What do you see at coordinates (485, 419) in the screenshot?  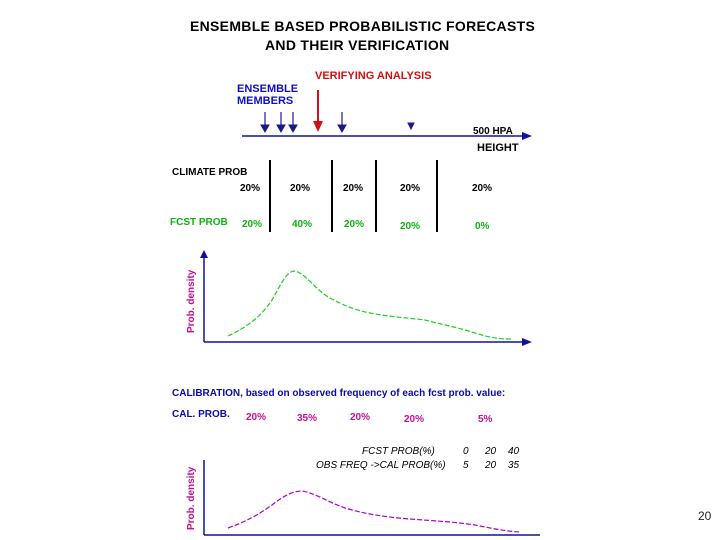 I see `cal-value-5: 5%` at bounding box center [485, 419].